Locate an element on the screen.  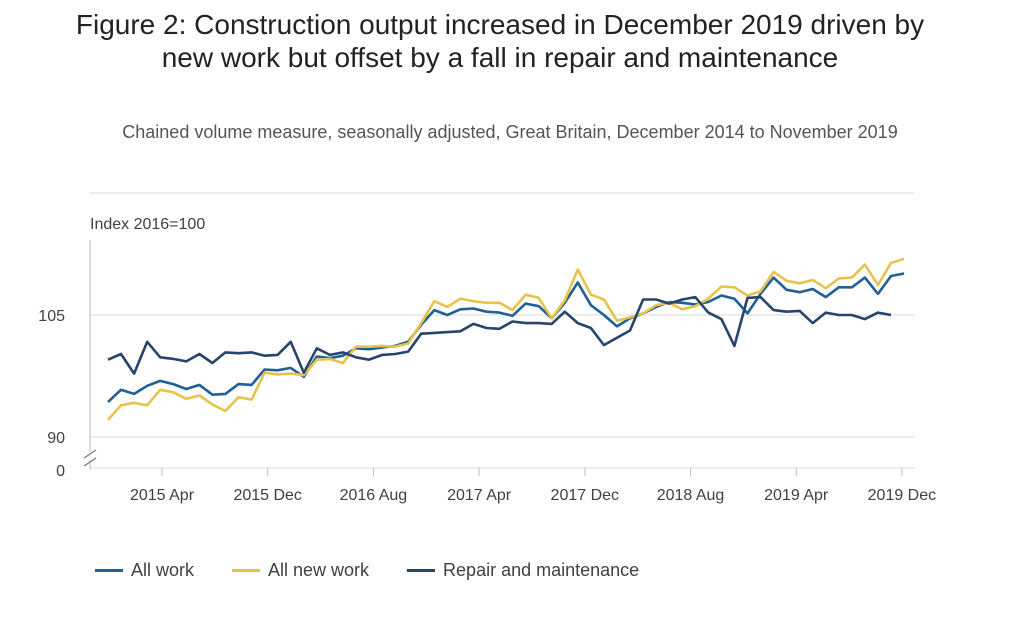
y-tick-label: 90 is located at coordinates (56, 438).